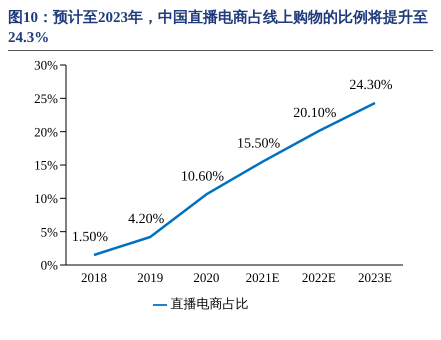 The height and width of the screenshot is (340, 441). Describe the element at coordinates (375, 278) in the screenshot. I see `x-tick-label: 2023E` at that location.